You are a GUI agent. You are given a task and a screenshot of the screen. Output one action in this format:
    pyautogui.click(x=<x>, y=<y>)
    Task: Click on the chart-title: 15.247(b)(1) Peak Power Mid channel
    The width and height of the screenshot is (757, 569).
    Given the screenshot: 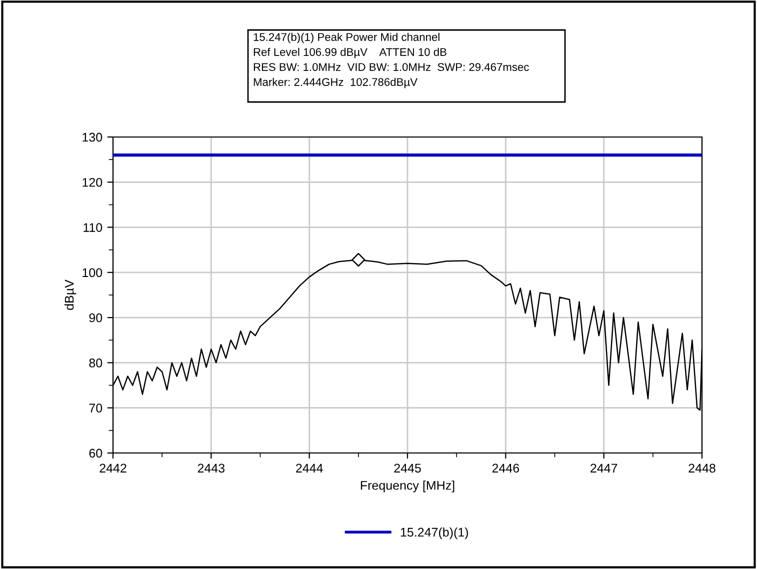 What is the action you would take?
    pyautogui.click(x=347, y=38)
    